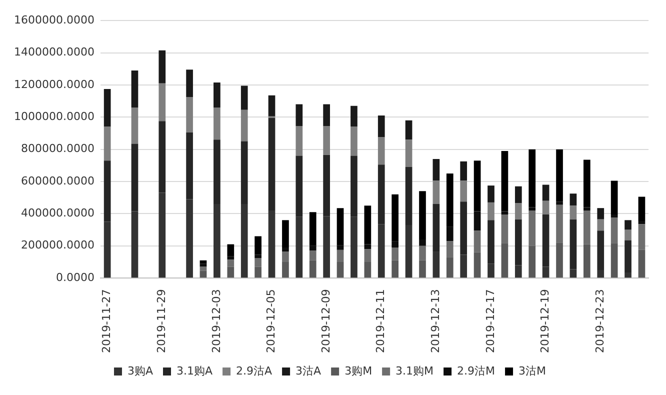 This screenshot has height=395, width=666. Describe the element at coordinates (545, 321) in the screenshot. I see `x-tick-label: 2019-12-19` at that location.